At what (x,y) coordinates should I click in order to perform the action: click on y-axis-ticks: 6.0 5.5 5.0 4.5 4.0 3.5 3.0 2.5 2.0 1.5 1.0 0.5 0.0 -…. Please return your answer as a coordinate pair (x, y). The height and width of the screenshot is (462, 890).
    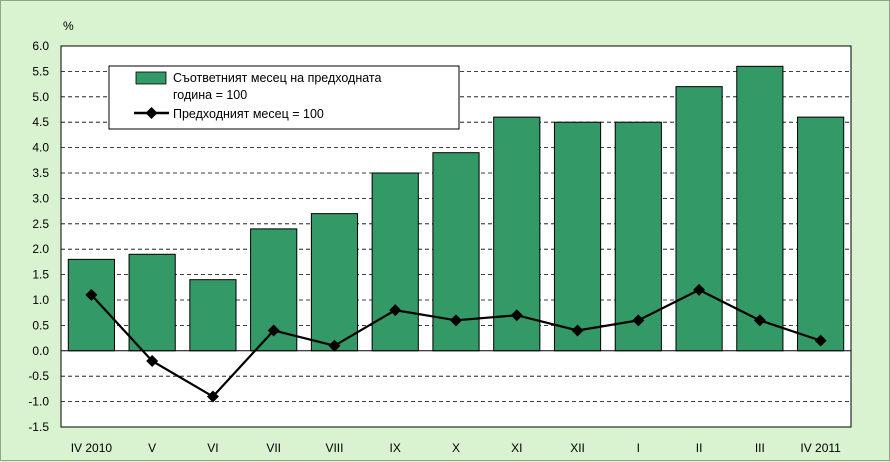
    Looking at the image, I should click on (38, 236).